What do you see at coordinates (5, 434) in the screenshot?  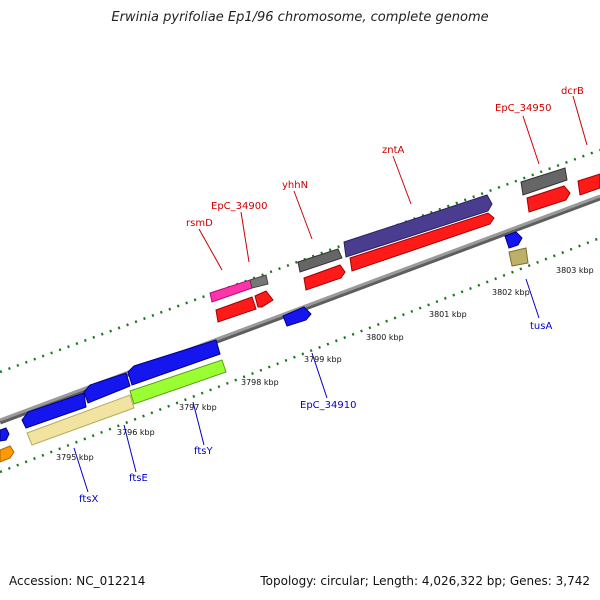 I see `gene-left-blue` at bounding box center [5, 434].